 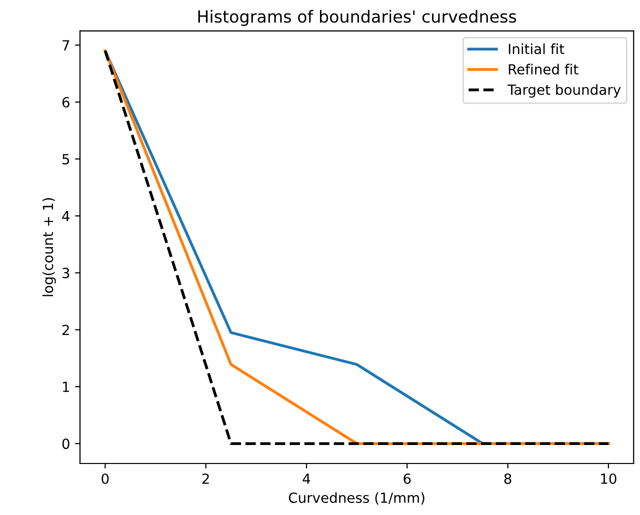 I want to click on y-axis-title: log(count + 1), so click(x=49, y=247).